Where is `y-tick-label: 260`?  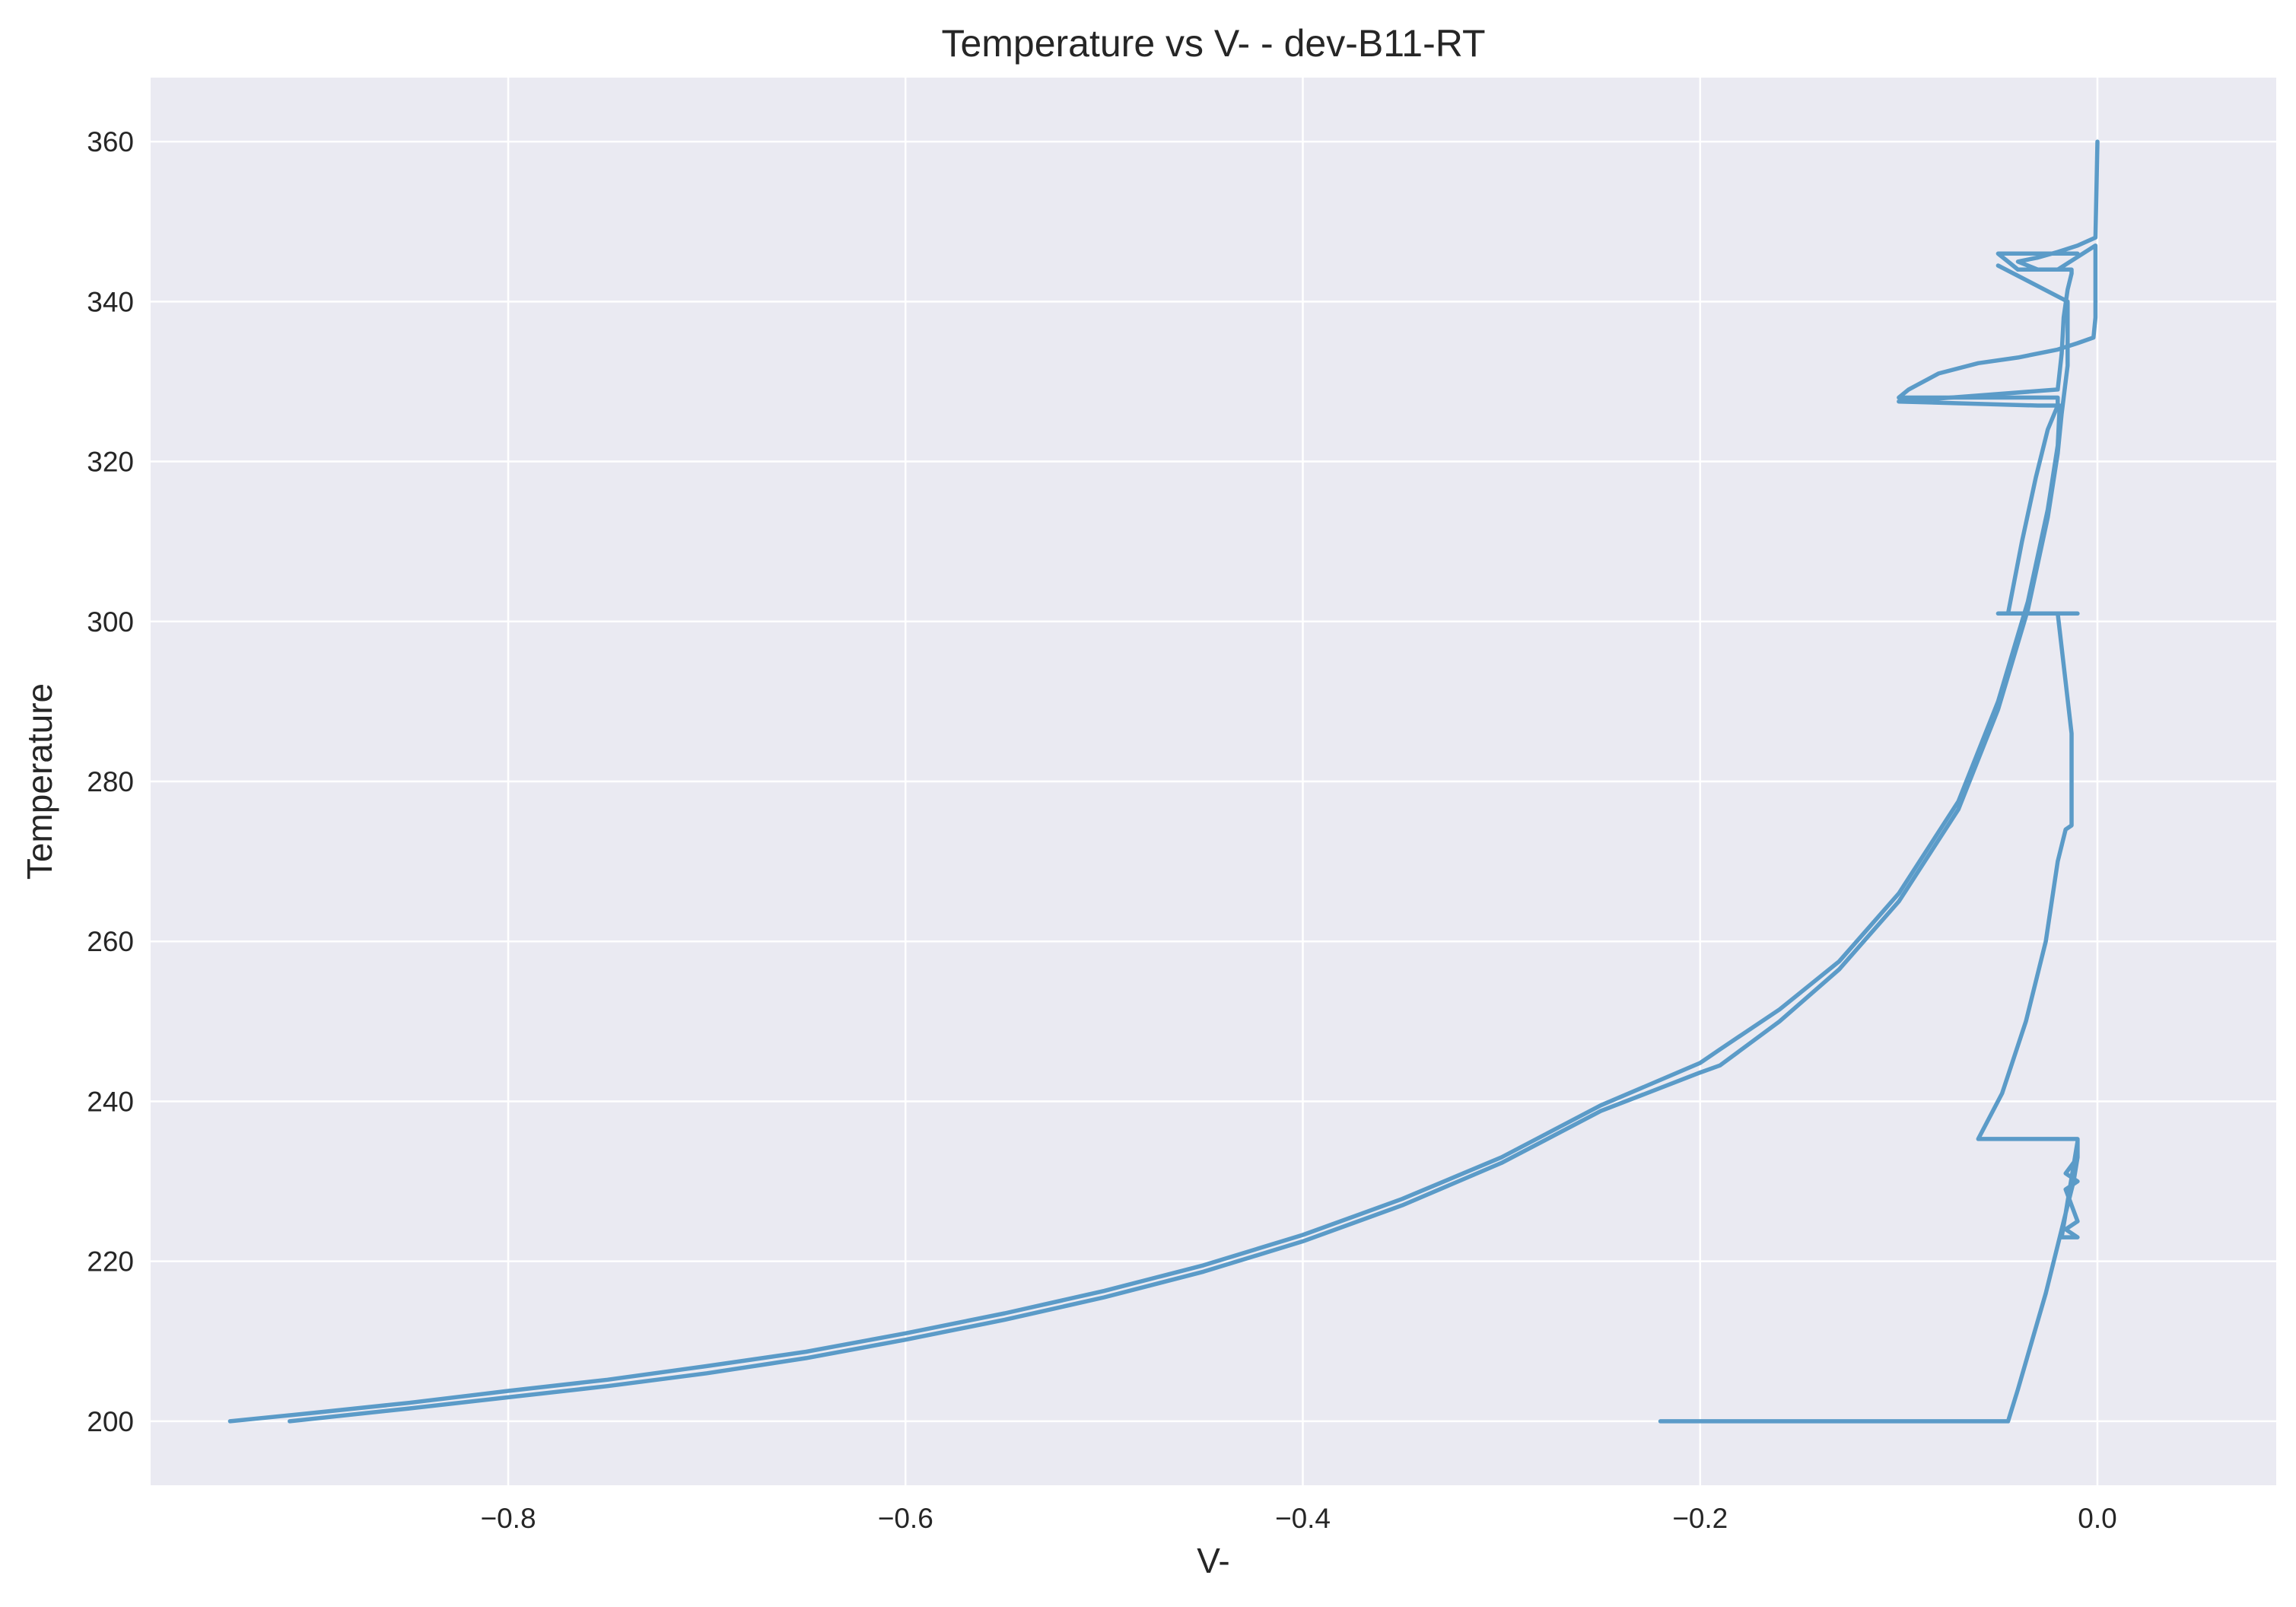
y-tick-label: 260 is located at coordinates (111, 941).